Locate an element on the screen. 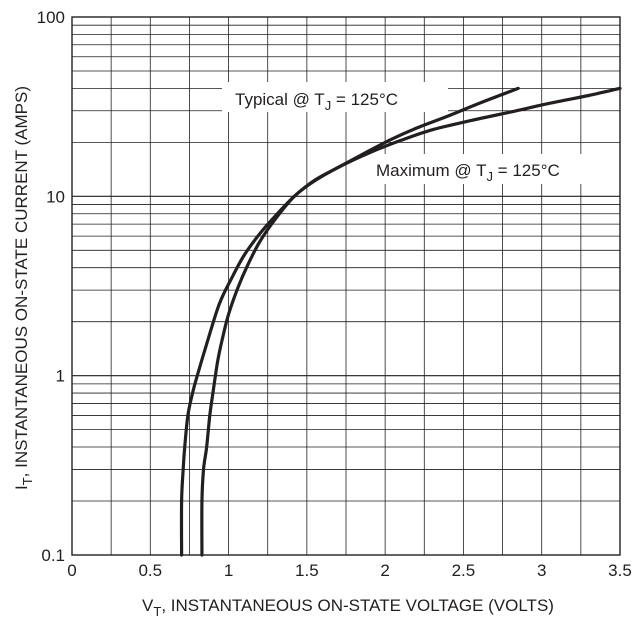 The width and height of the screenshot is (637, 620). y-tick-label: 10 is located at coordinates (55, 196).